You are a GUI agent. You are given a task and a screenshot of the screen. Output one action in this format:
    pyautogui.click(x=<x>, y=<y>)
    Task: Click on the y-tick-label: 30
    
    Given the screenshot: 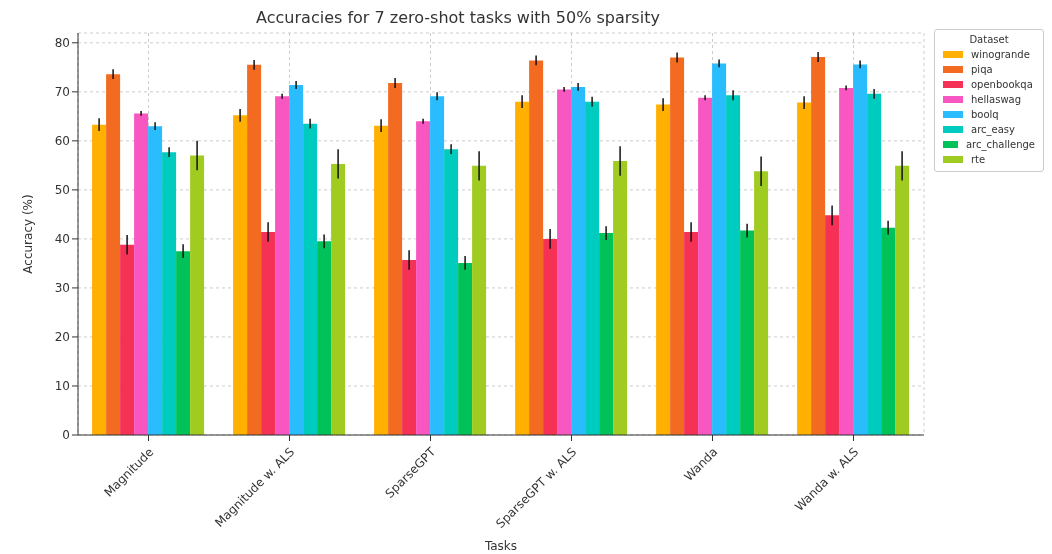 What is the action you would take?
    pyautogui.click(x=62, y=288)
    